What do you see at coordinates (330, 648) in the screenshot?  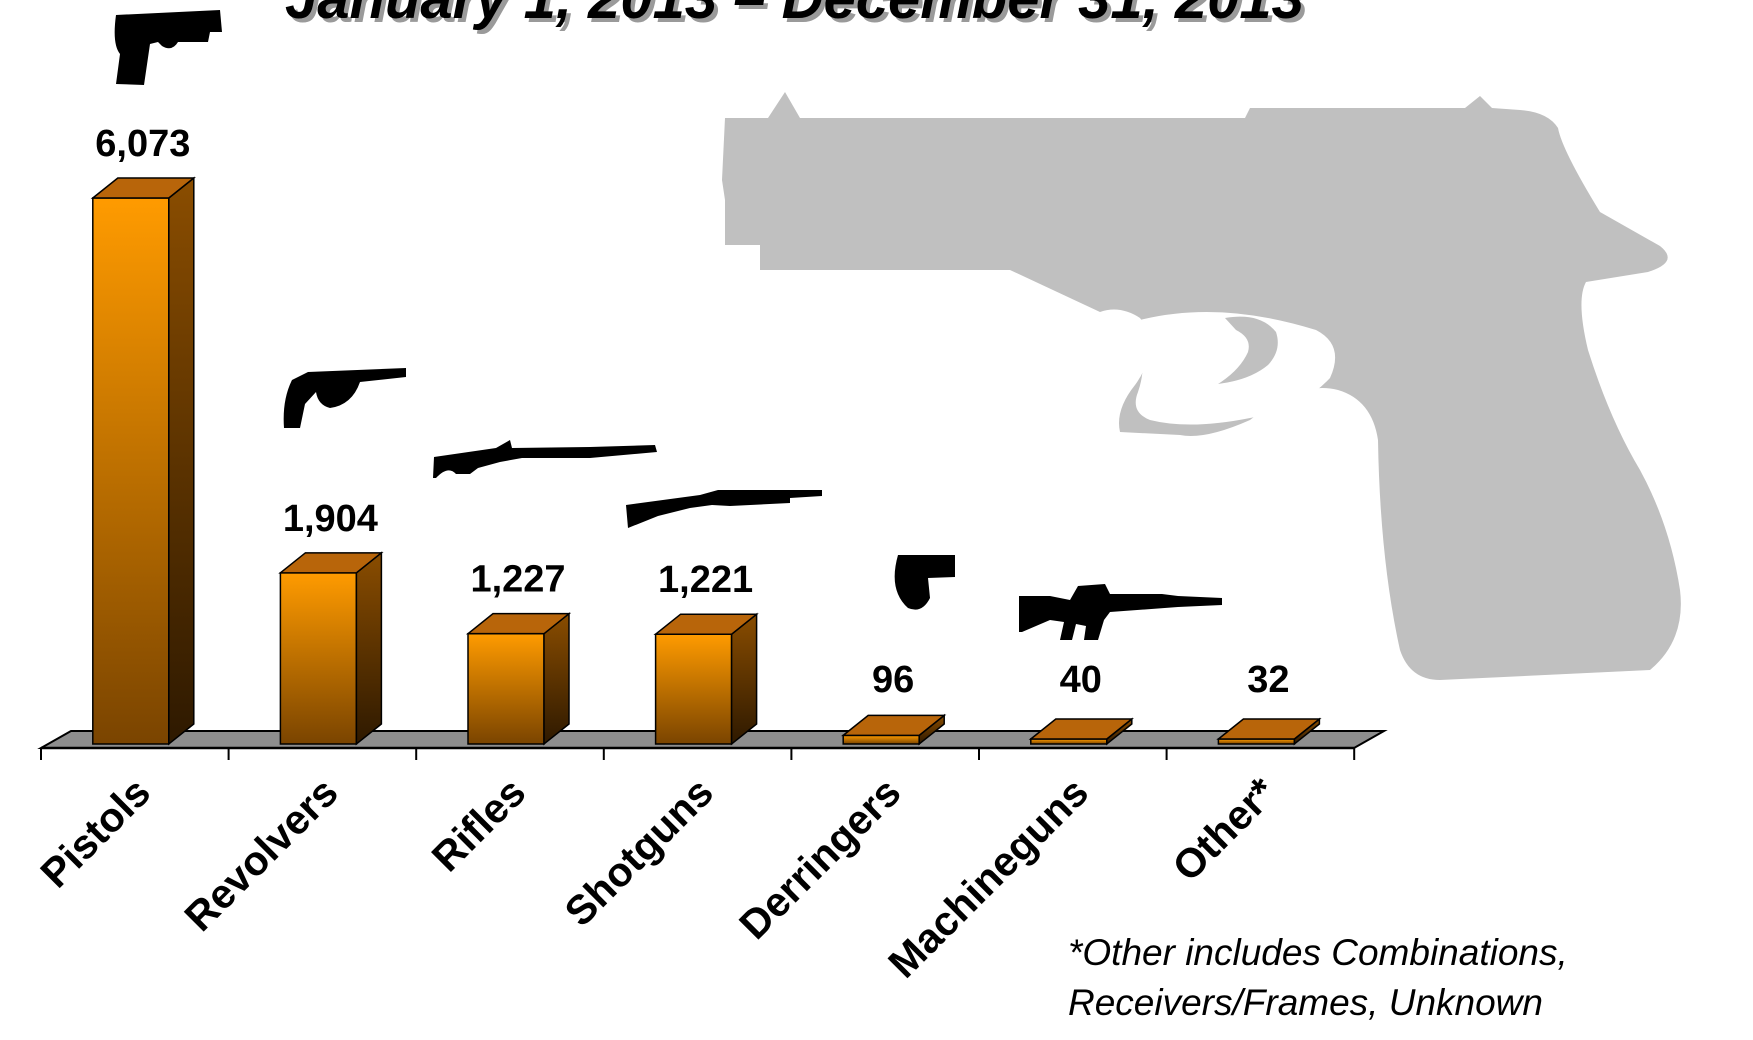 I see `bar-revolvers` at bounding box center [330, 648].